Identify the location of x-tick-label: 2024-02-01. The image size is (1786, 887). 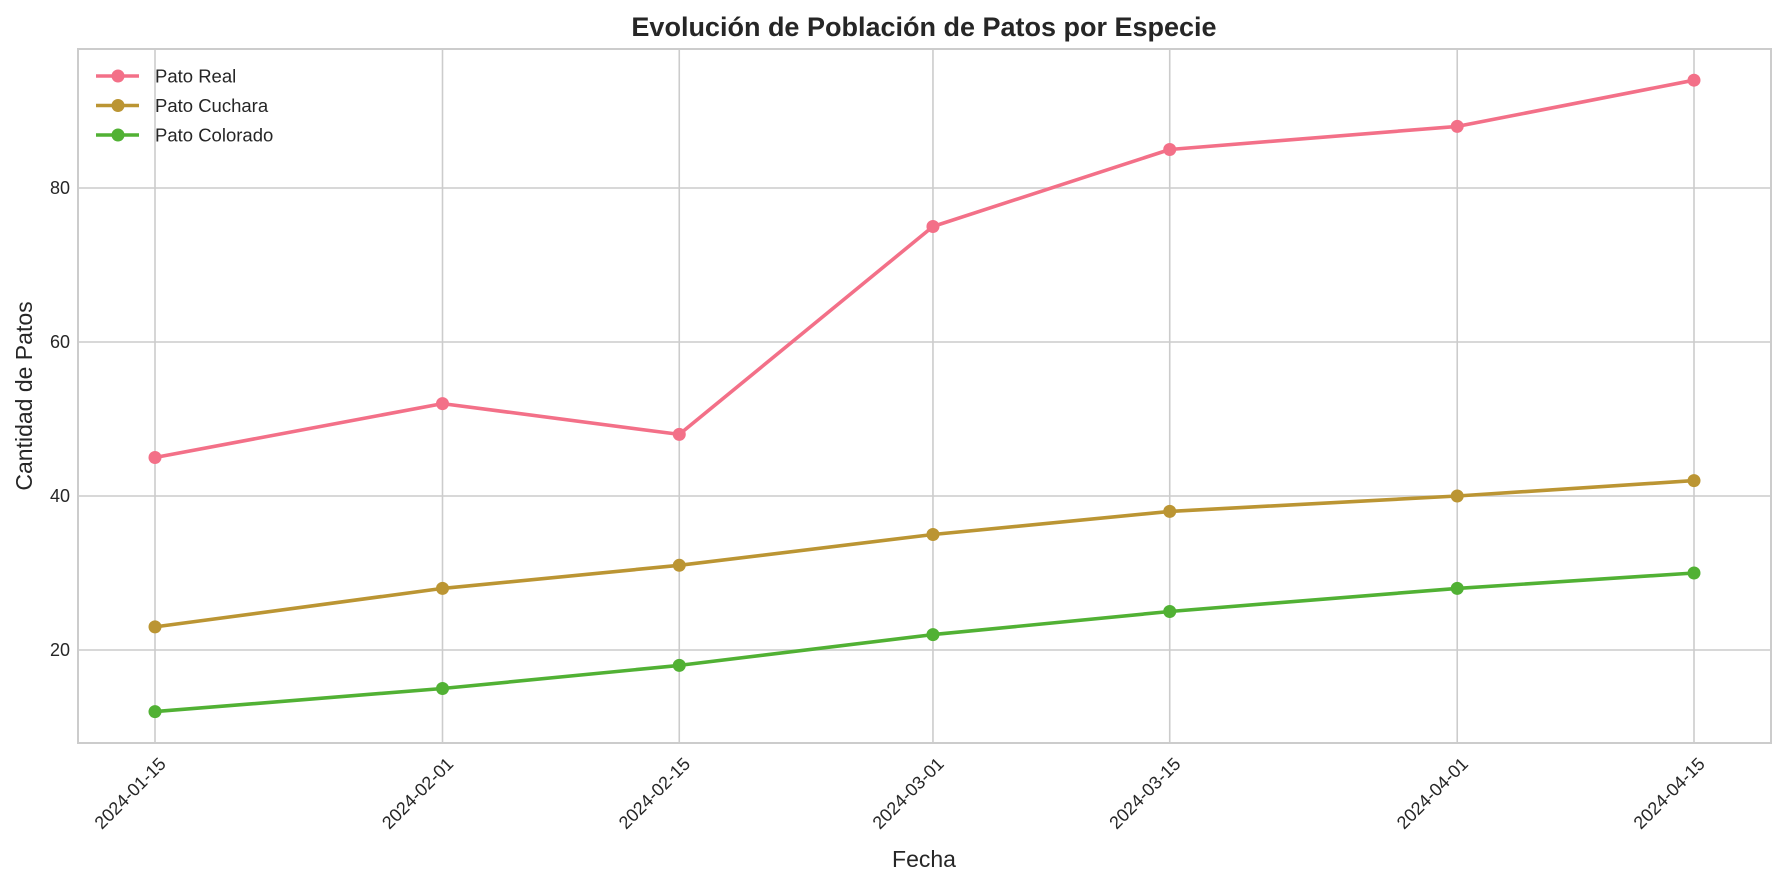
(417, 793).